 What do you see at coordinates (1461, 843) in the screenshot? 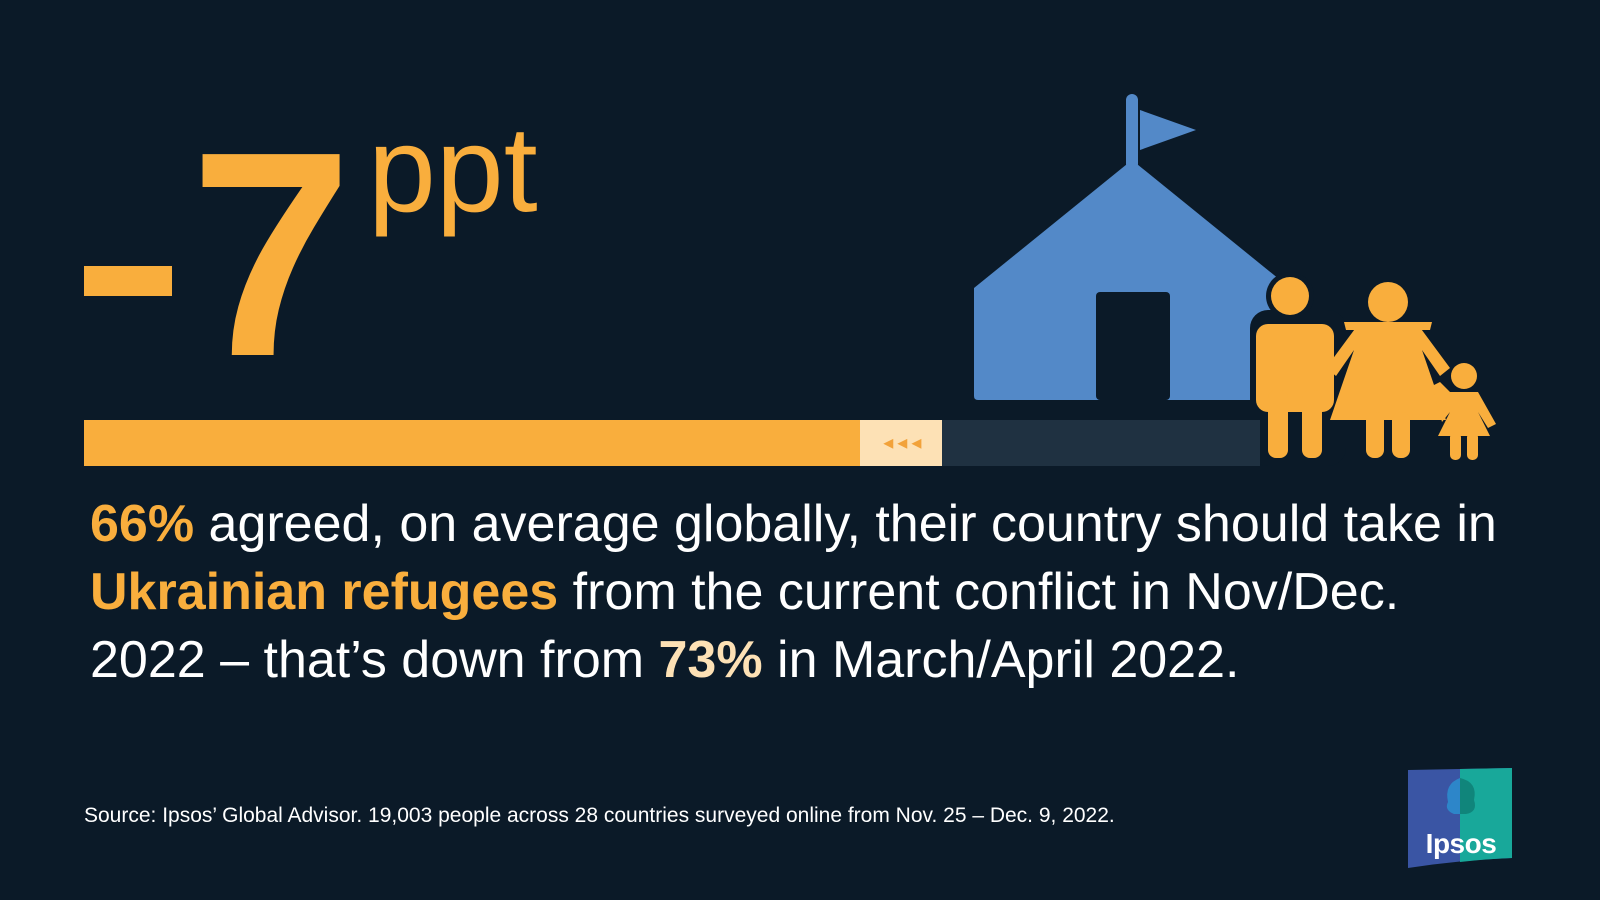
I see `logo-text: Ipsos` at bounding box center [1461, 843].